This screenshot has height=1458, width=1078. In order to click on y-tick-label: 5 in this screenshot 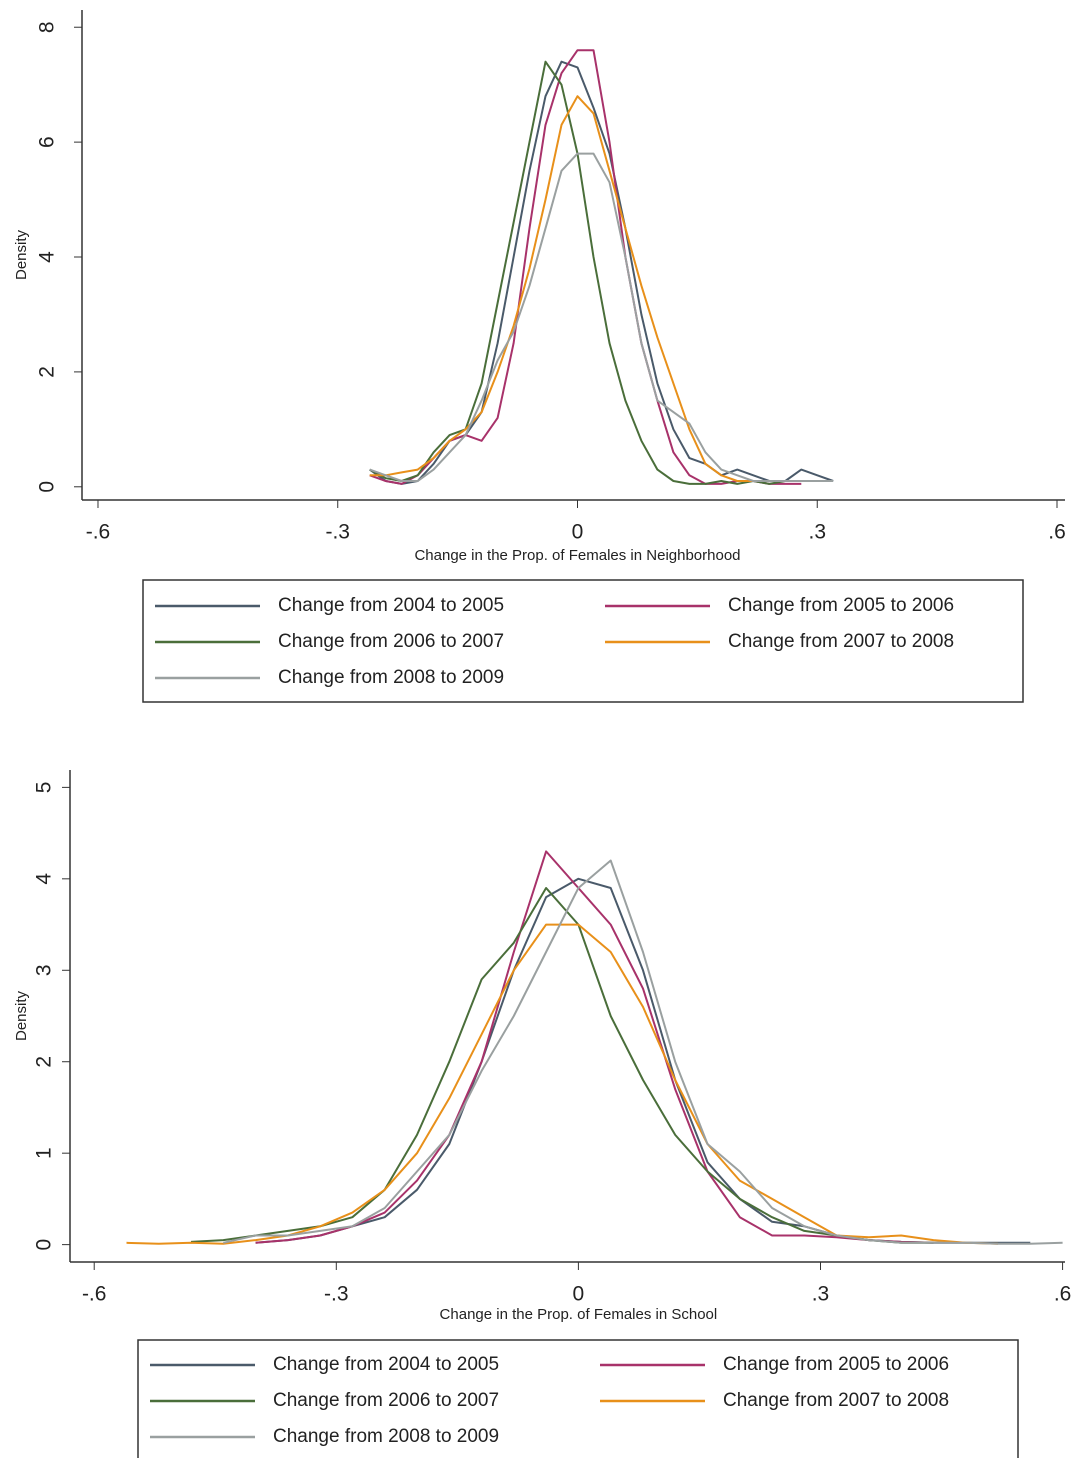, I will do `click(44, 788)`.